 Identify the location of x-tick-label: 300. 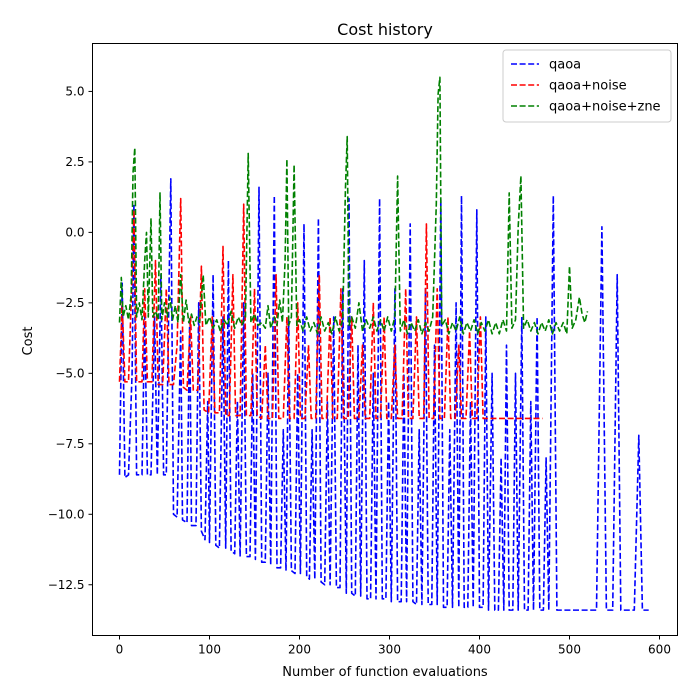
(389, 650).